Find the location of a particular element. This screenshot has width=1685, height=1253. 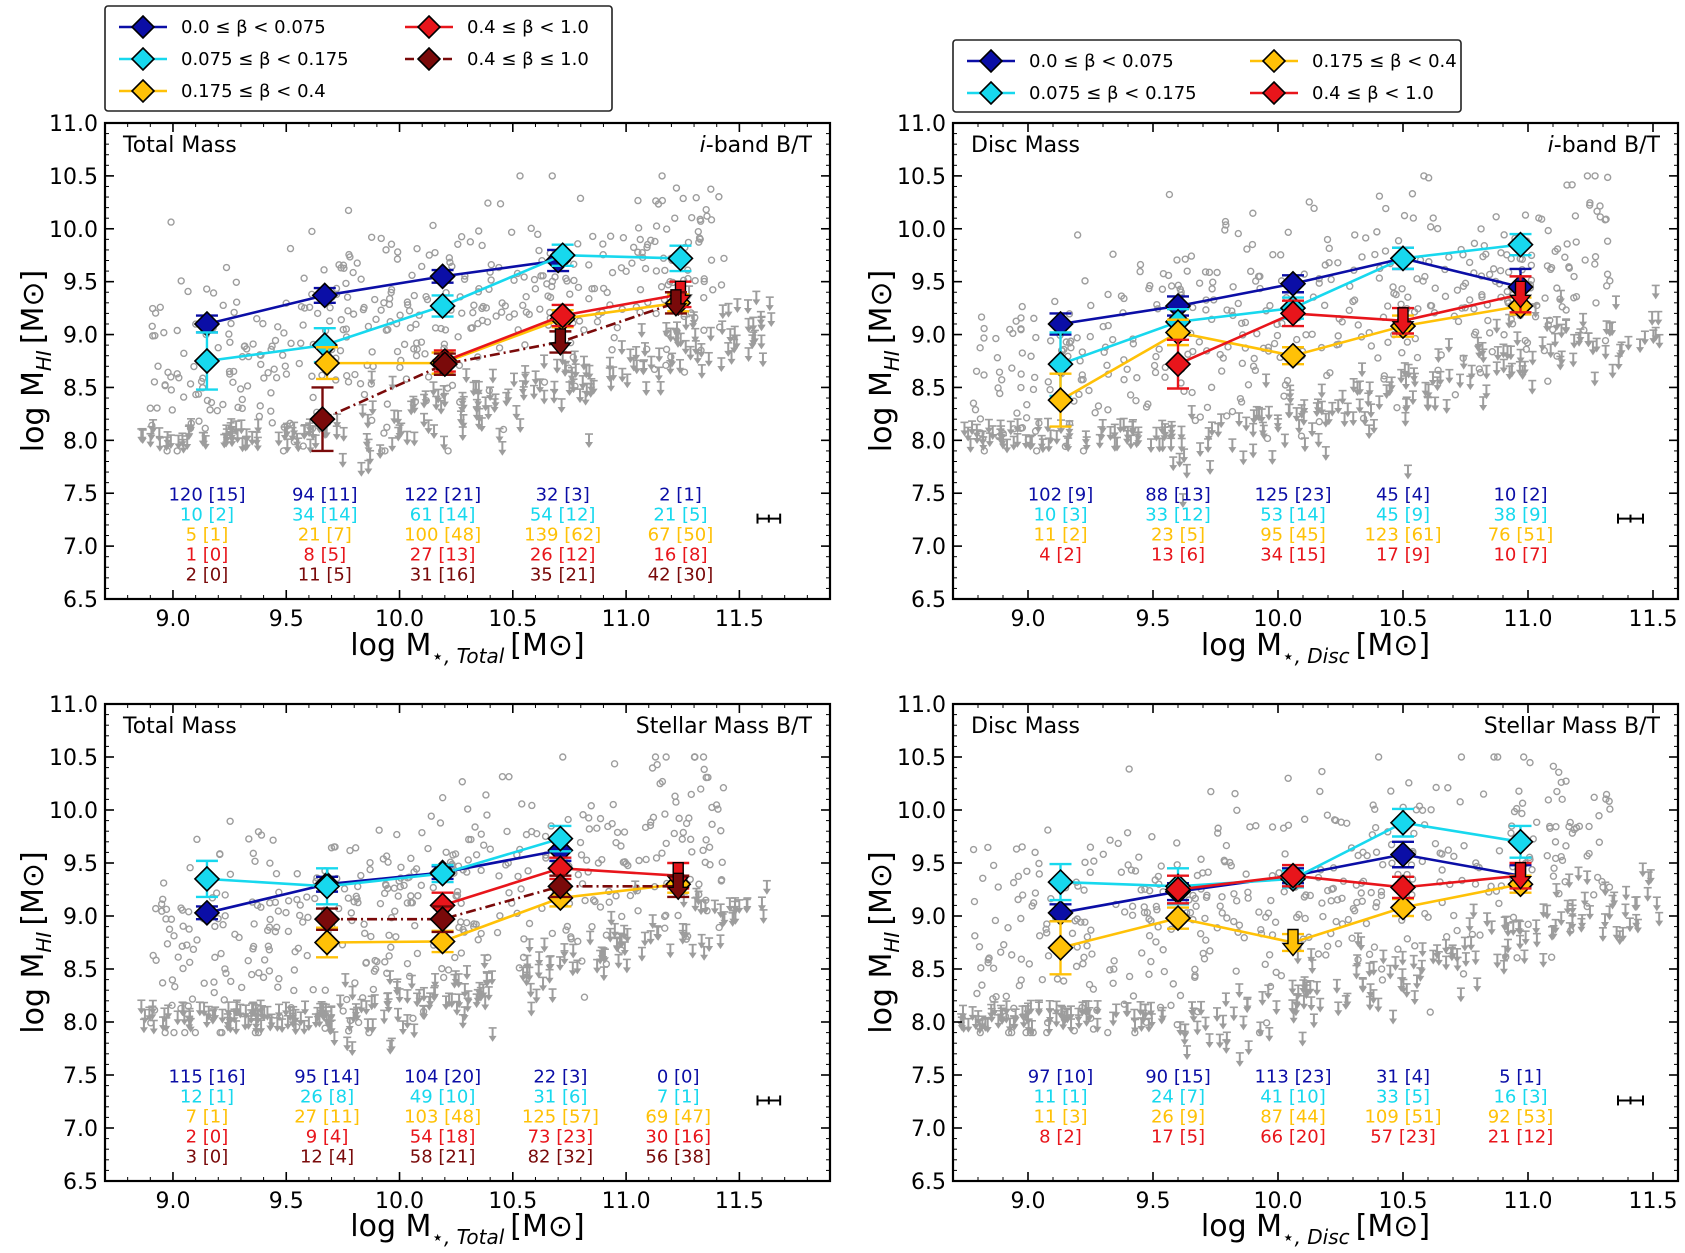

y-axis-label: log MHI[M⊙] is located at coordinates (36, 361).